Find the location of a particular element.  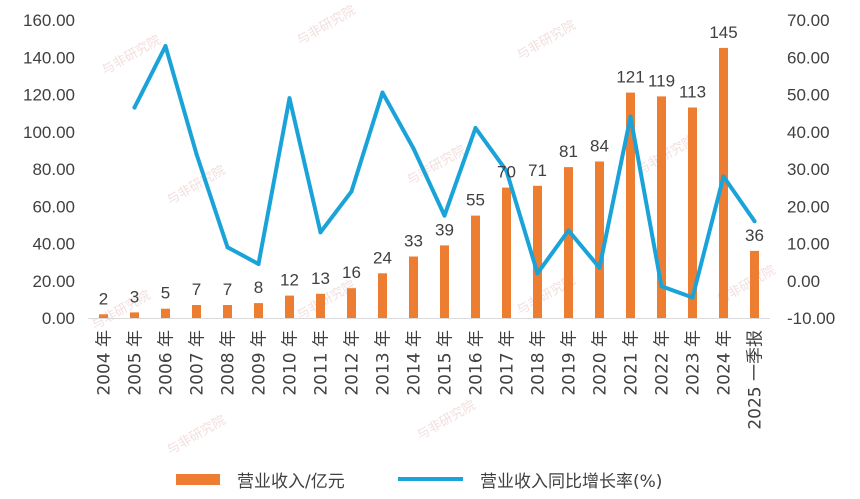

x-tick-label: 2005 年 is located at coordinates (136, 363).